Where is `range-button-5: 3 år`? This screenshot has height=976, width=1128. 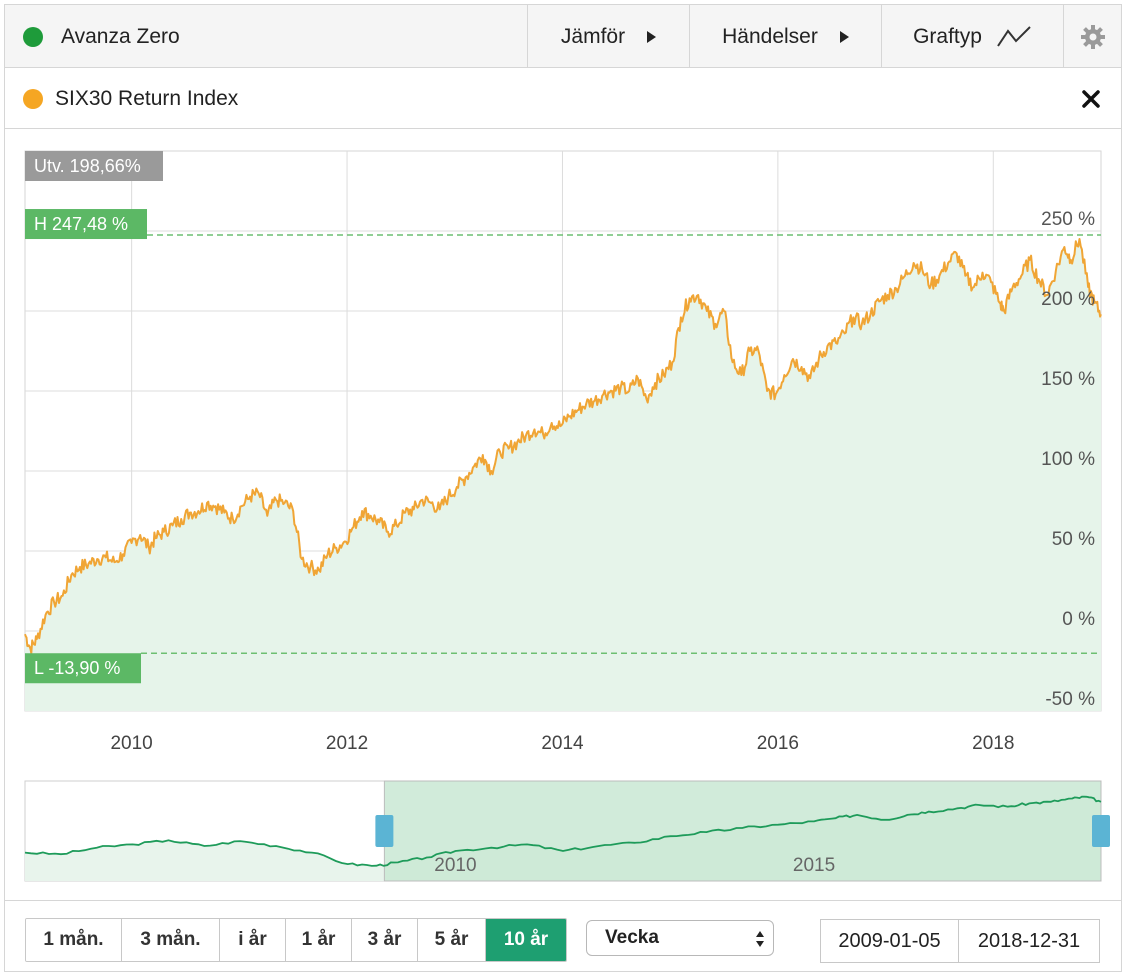
range-button-5: 3 år is located at coordinates (385, 940).